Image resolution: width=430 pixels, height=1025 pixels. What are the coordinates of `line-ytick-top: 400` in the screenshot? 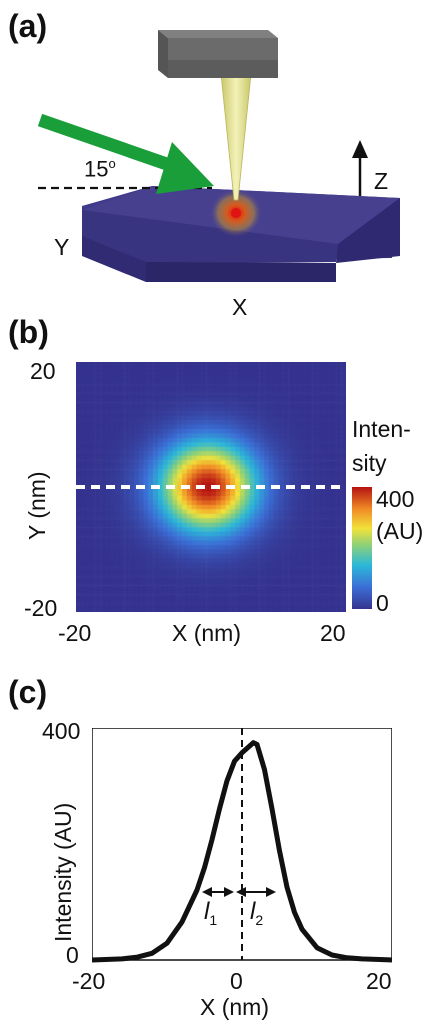 It's located at (61, 731).